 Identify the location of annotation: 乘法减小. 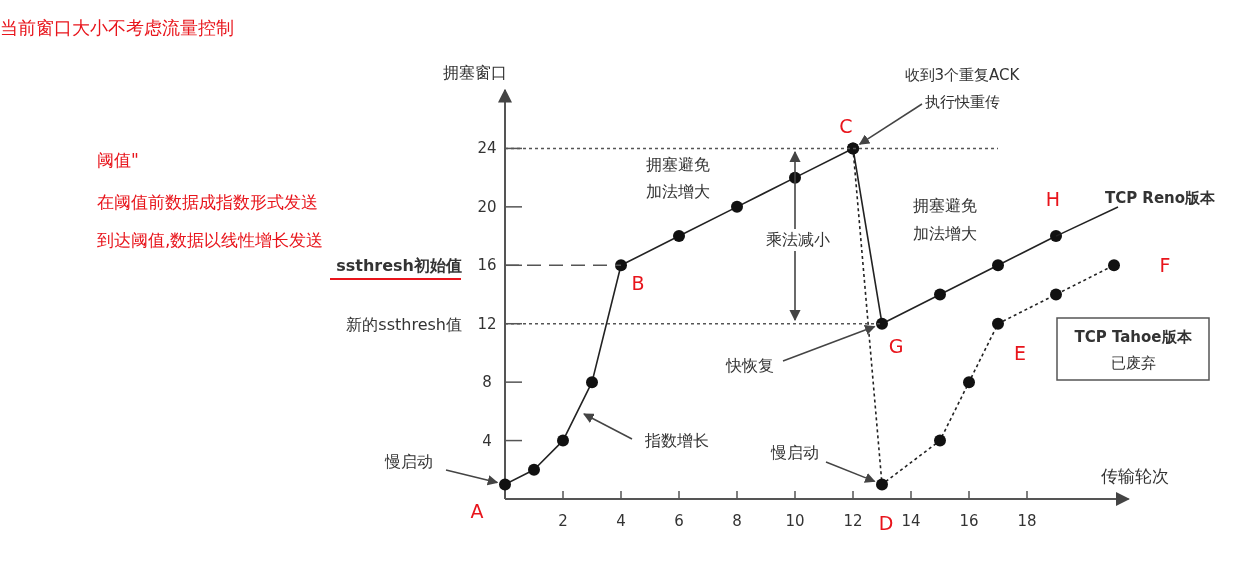
(798, 239).